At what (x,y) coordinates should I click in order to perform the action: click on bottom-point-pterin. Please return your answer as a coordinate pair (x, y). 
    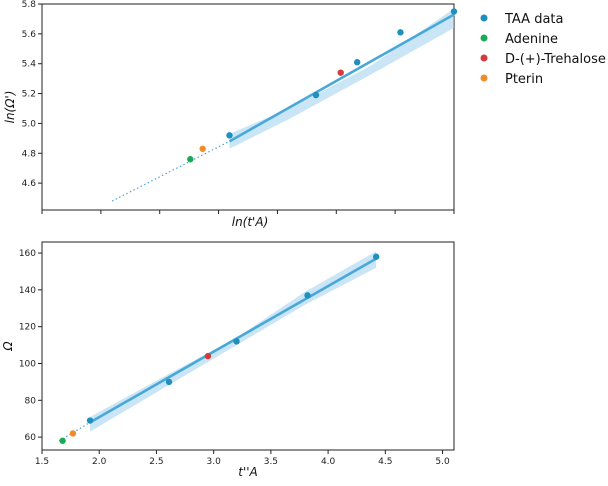
    Looking at the image, I should click on (73, 433).